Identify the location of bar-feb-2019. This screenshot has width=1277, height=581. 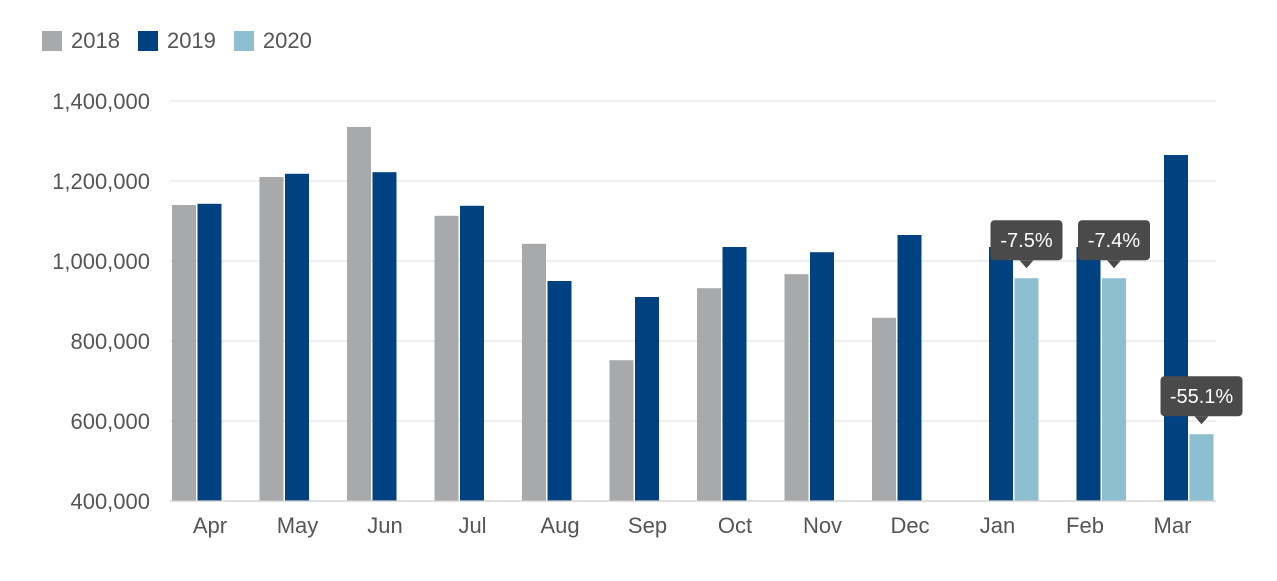
(1088, 374).